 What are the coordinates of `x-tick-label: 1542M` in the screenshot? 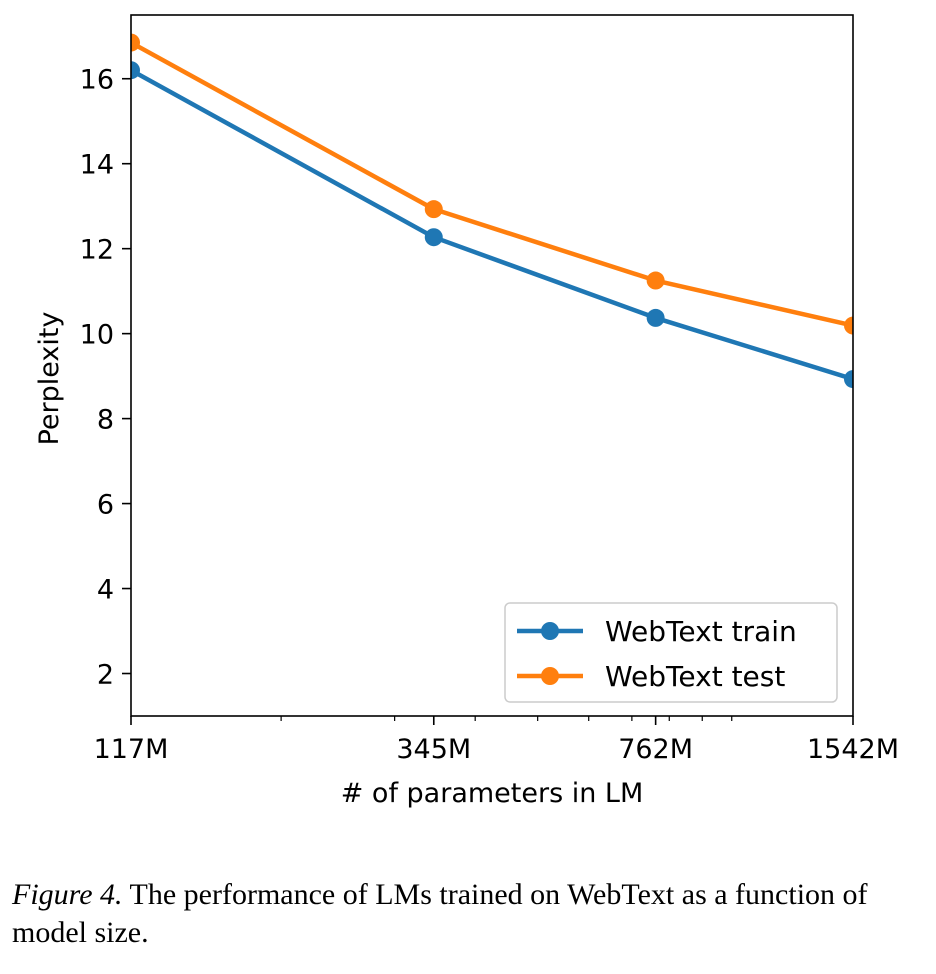 It's located at (853, 749).